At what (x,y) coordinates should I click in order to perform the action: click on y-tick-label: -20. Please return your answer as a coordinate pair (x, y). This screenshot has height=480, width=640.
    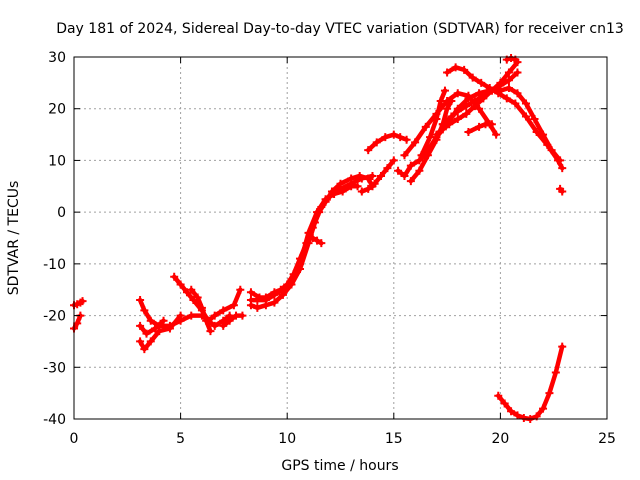
    Looking at the image, I should click on (54, 317).